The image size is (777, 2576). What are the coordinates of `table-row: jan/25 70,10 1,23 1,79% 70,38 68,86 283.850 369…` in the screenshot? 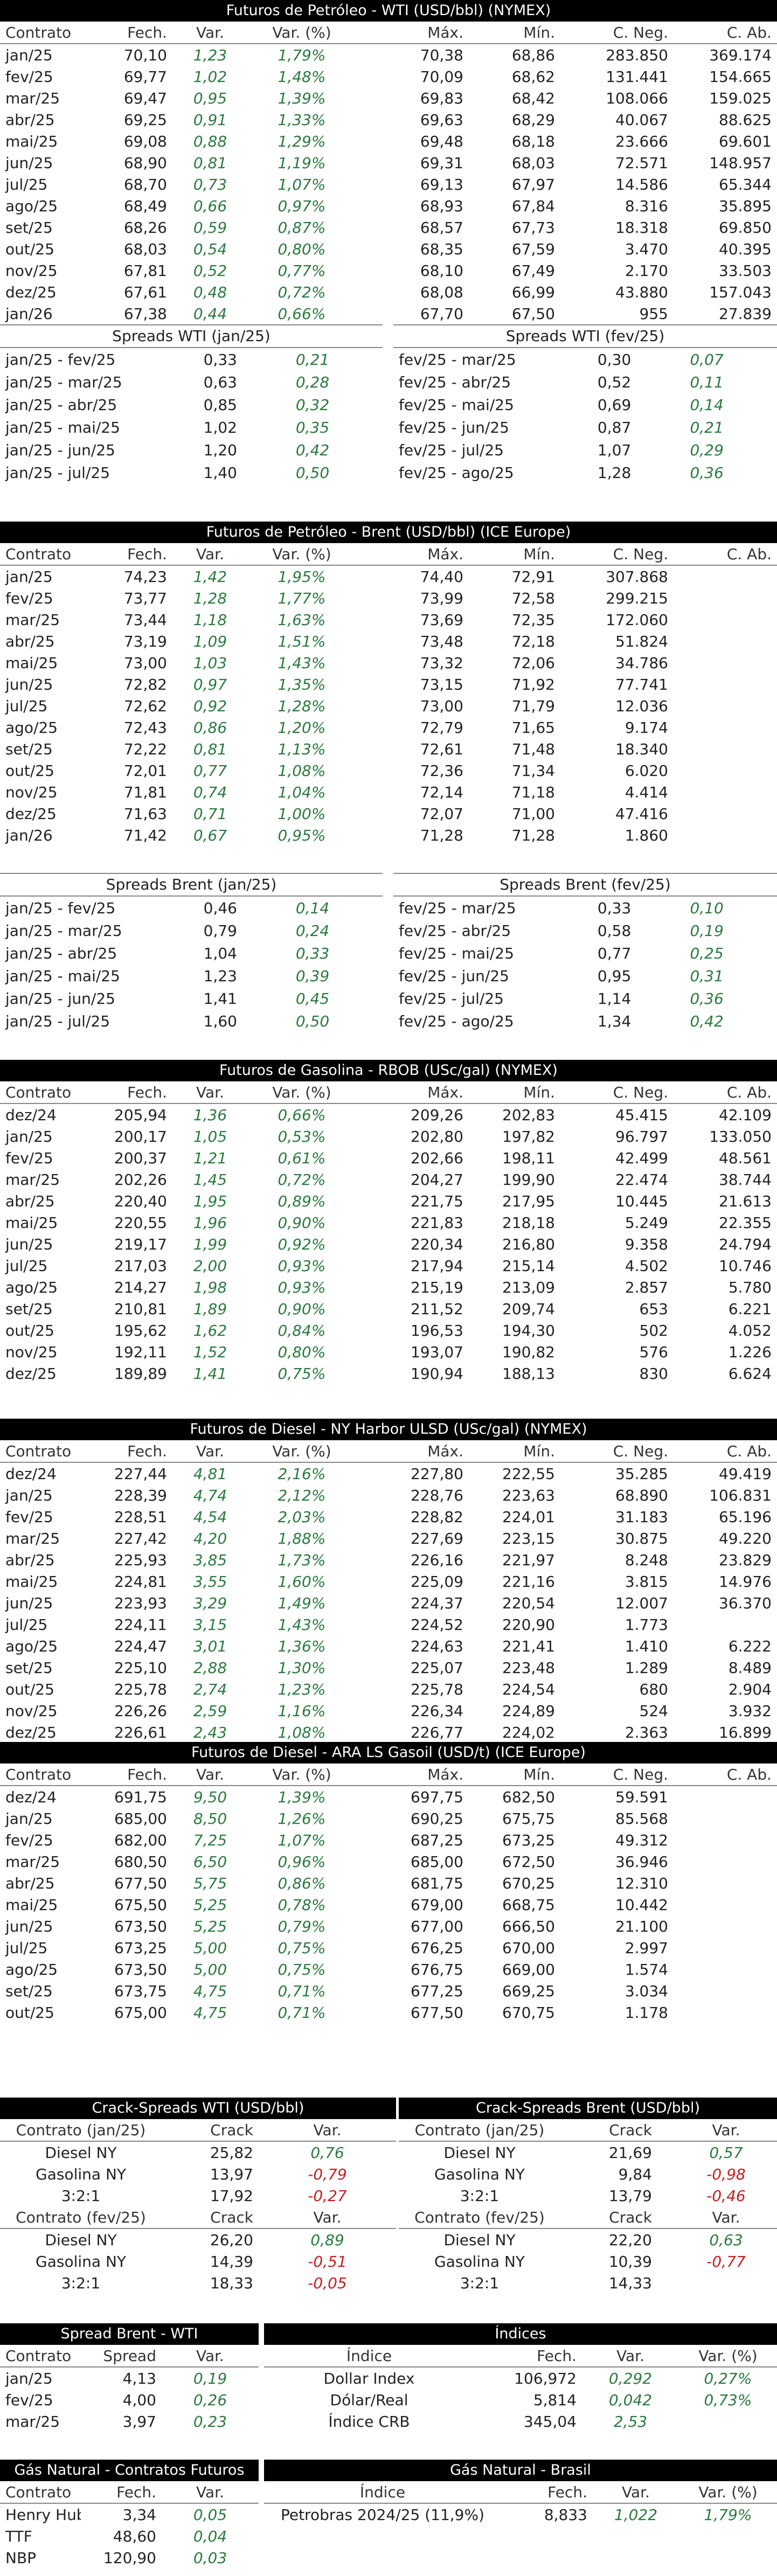 It's located at (388, 55).